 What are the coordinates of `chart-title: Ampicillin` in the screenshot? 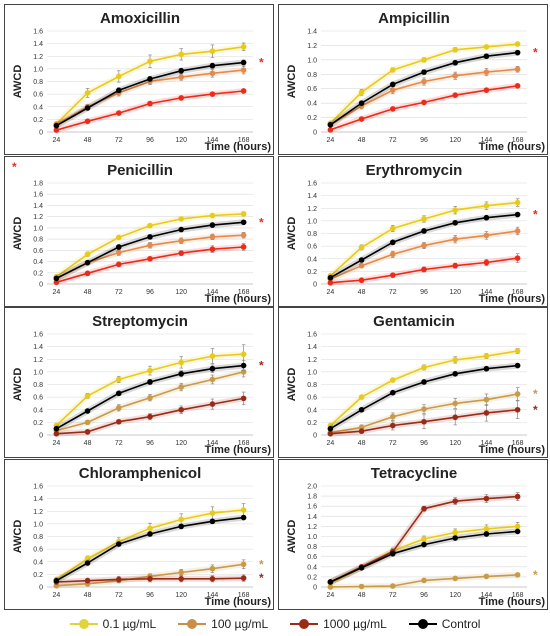 It's located at (414, 18).